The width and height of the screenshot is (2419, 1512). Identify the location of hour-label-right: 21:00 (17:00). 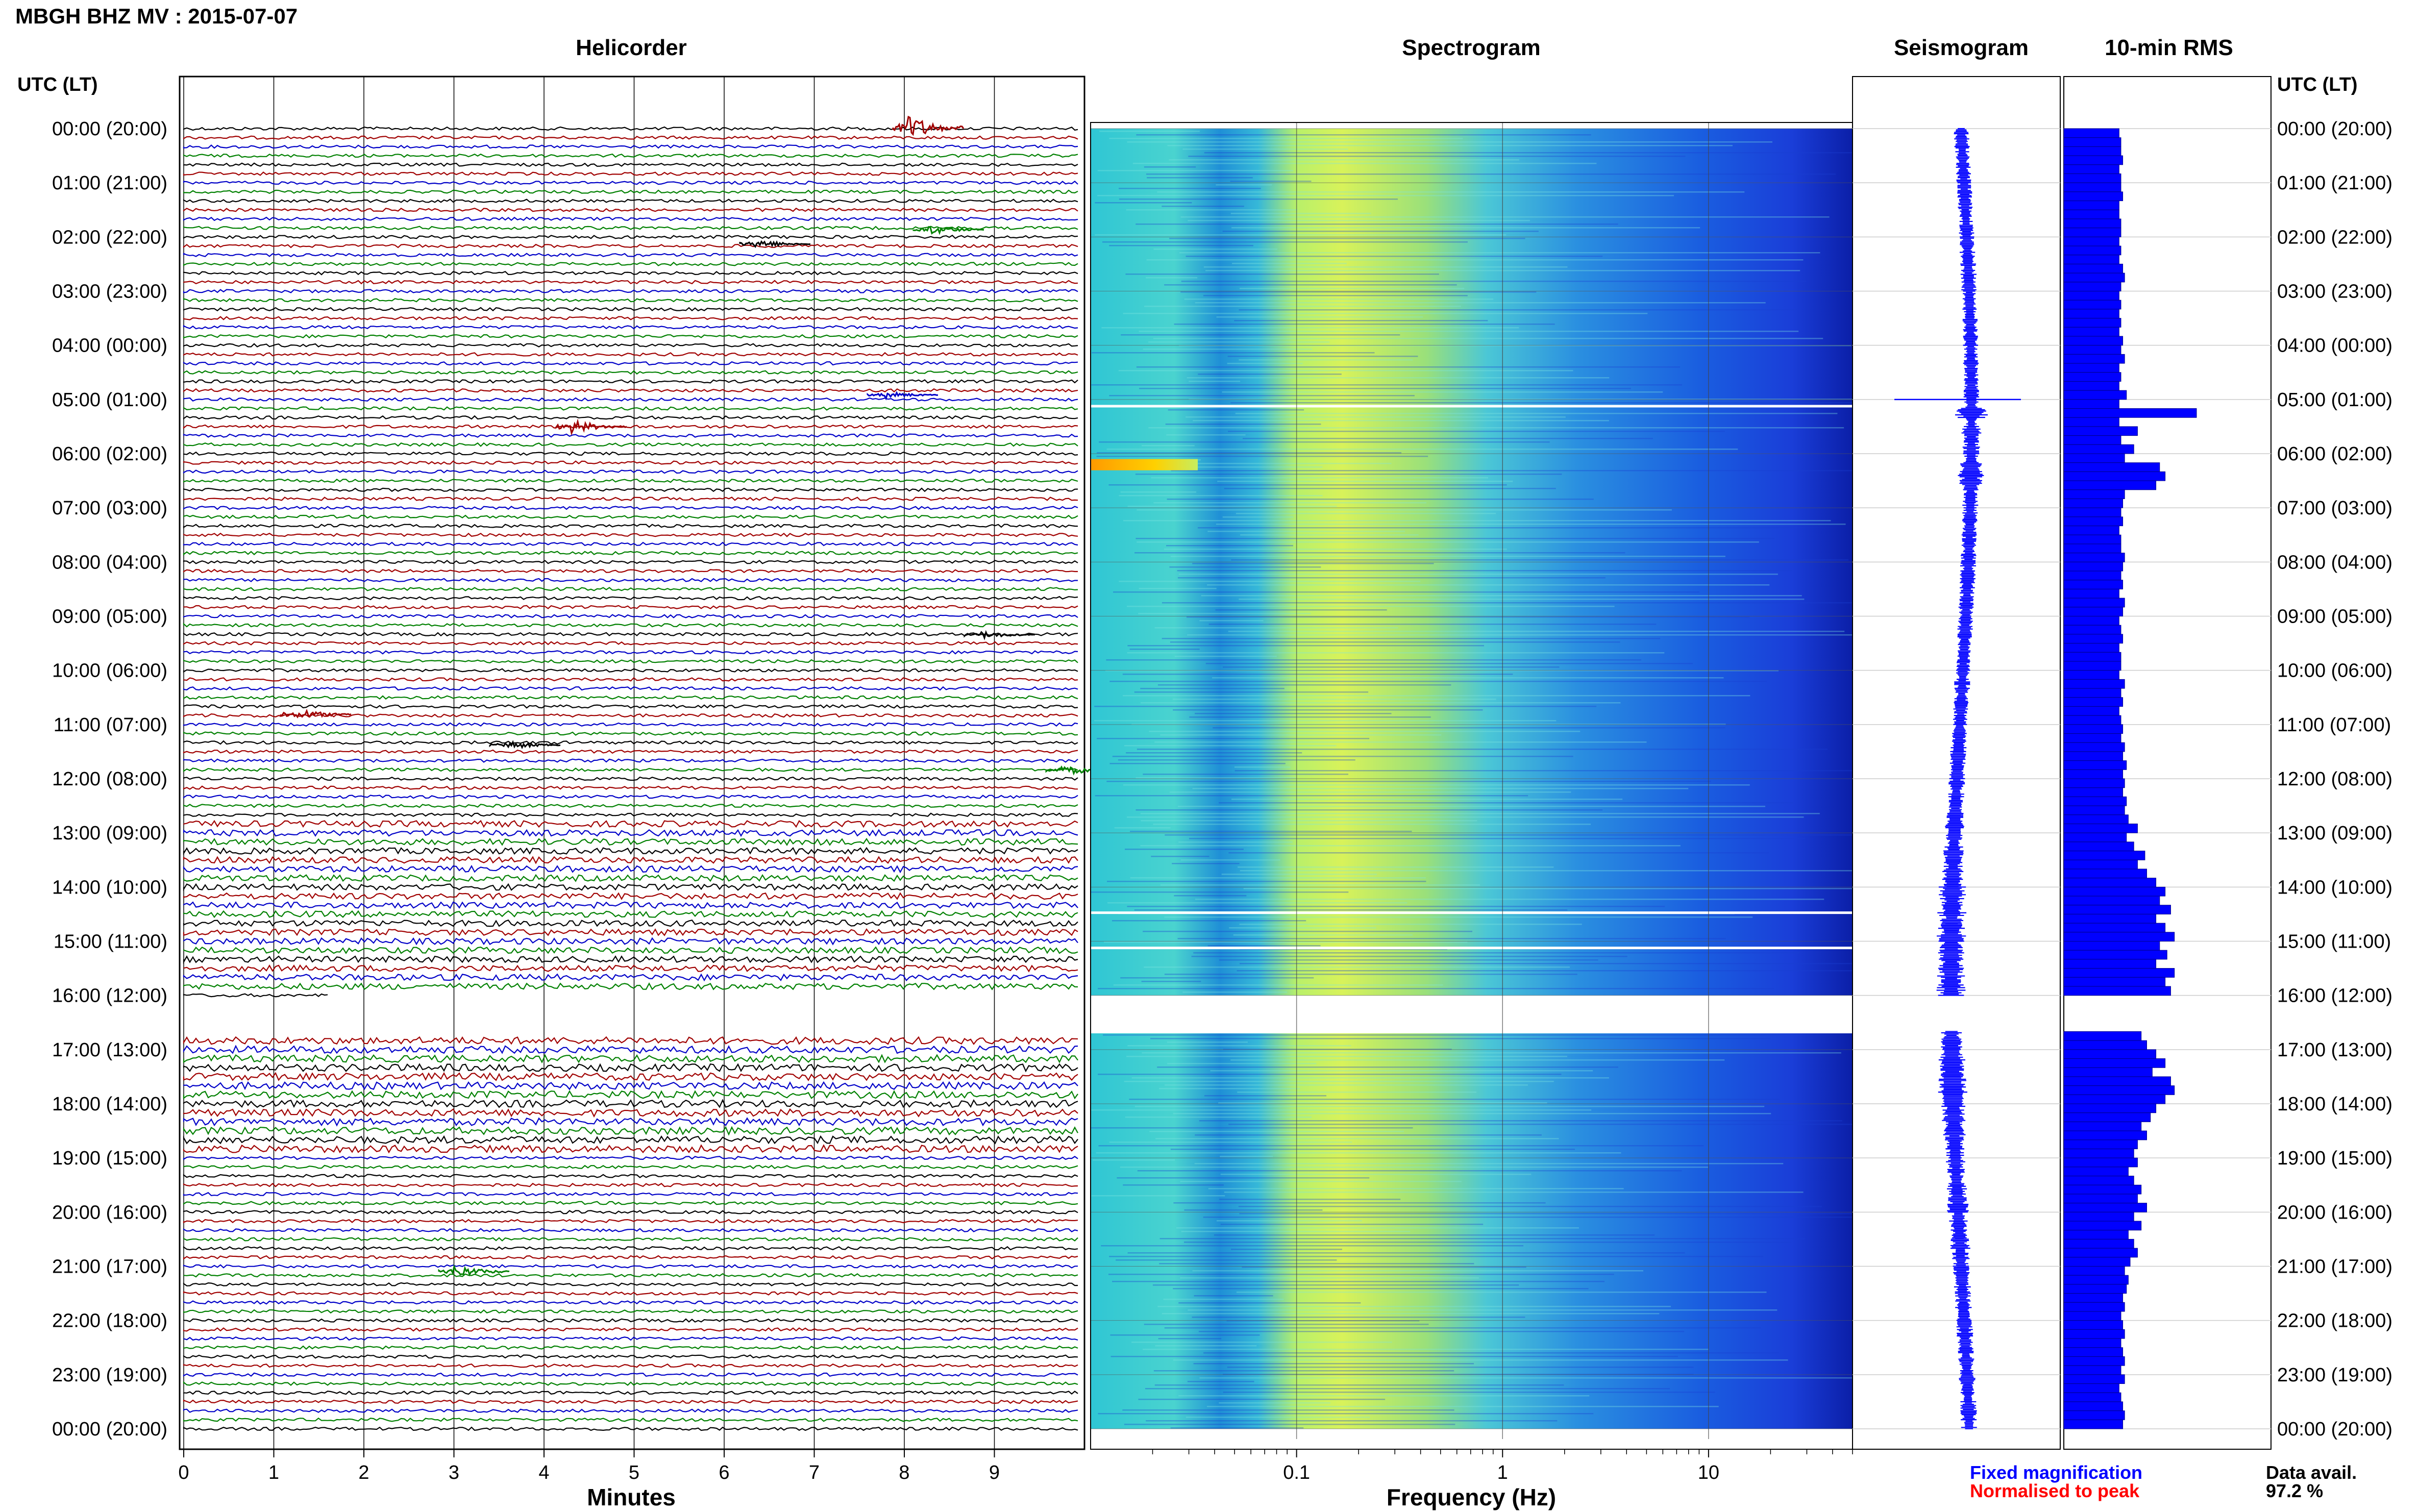
(2334, 1267).